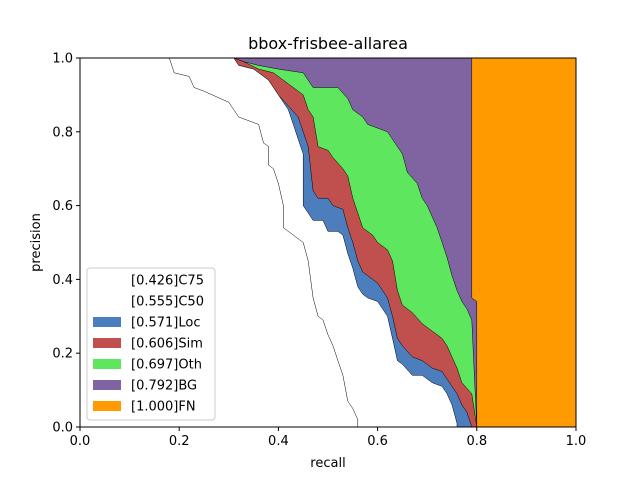 The height and width of the screenshot is (480, 640). Describe the element at coordinates (62, 132) in the screenshot. I see `y-tick-label: 0.8` at that location.